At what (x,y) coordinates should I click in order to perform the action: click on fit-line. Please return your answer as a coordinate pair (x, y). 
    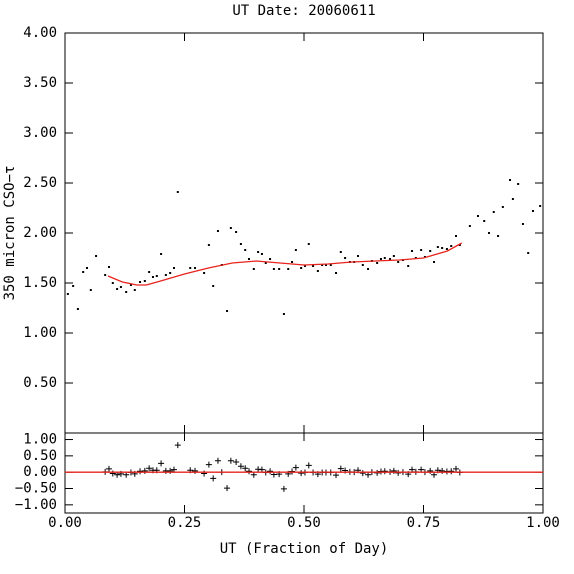
    Looking at the image, I should click on (285, 264).